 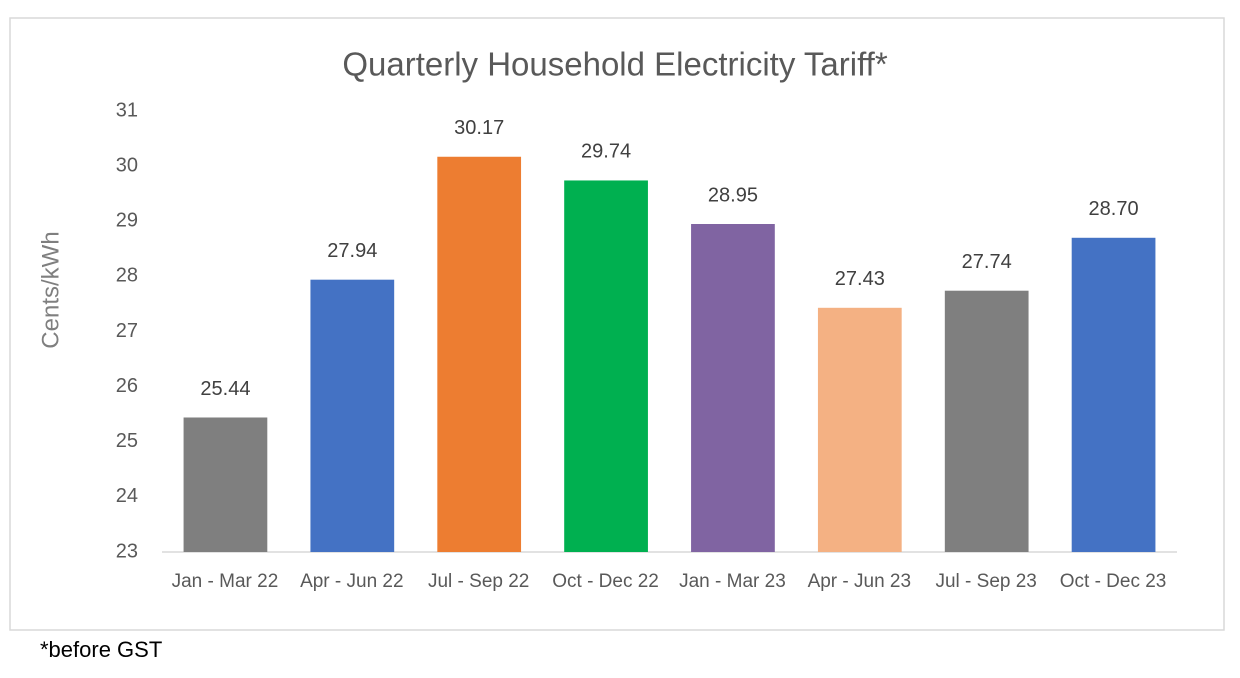 I want to click on data-label: 29.74, so click(x=606, y=152).